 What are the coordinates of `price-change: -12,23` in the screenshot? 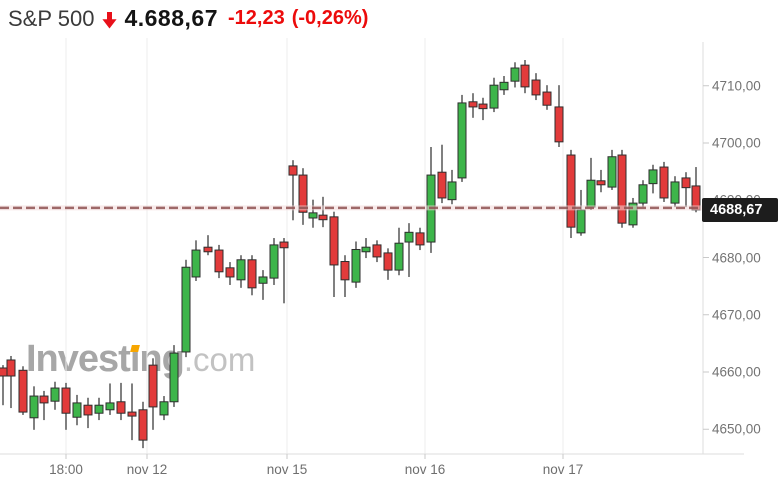 It's located at (256, 18).